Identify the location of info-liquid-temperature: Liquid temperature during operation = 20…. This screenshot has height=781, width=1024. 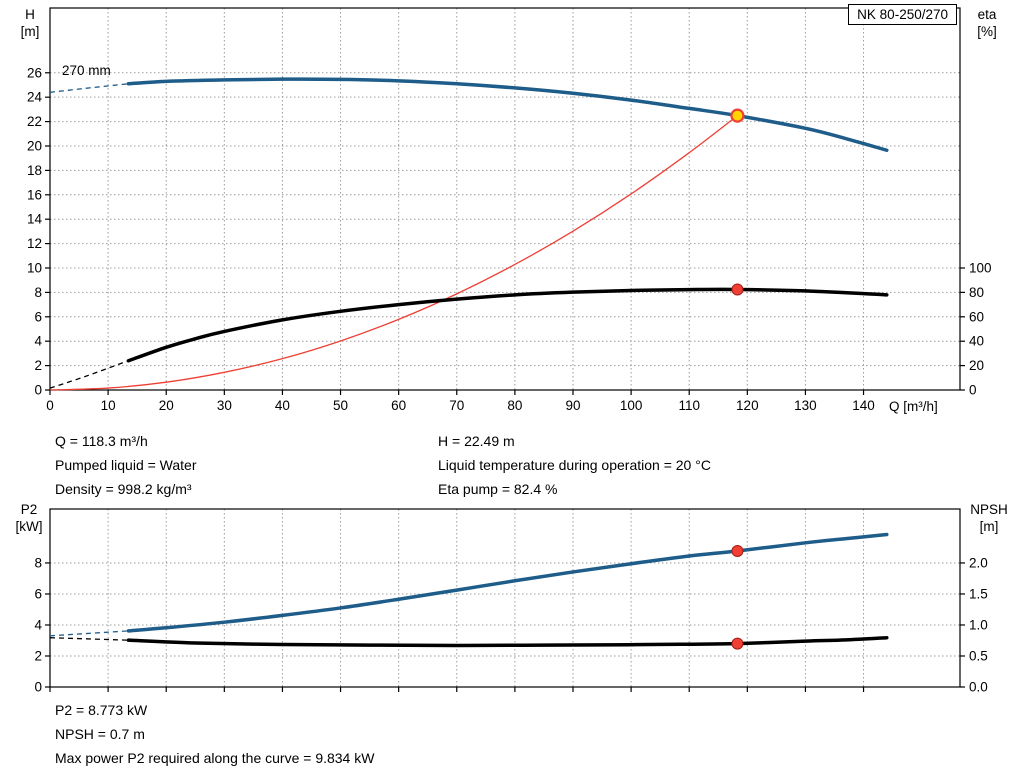
(574, 465).